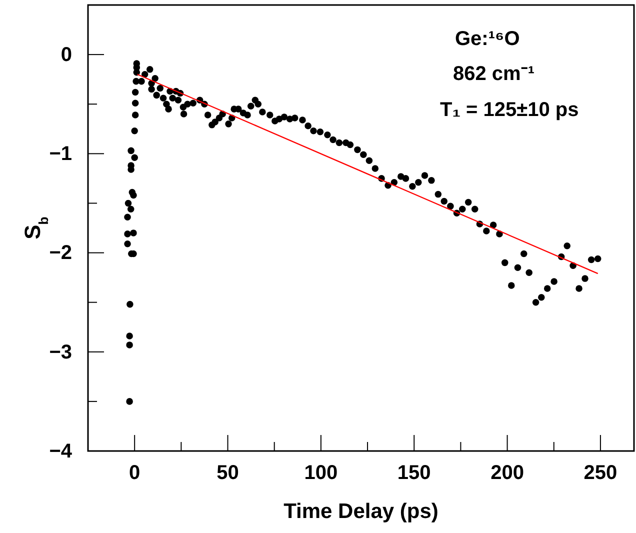 The width and height of the screenshot is (636, 533). What do you see at coordinates (60, 253) in the screenshot?
I see `y-tick-label: −2` at bounding box center [60, 253].